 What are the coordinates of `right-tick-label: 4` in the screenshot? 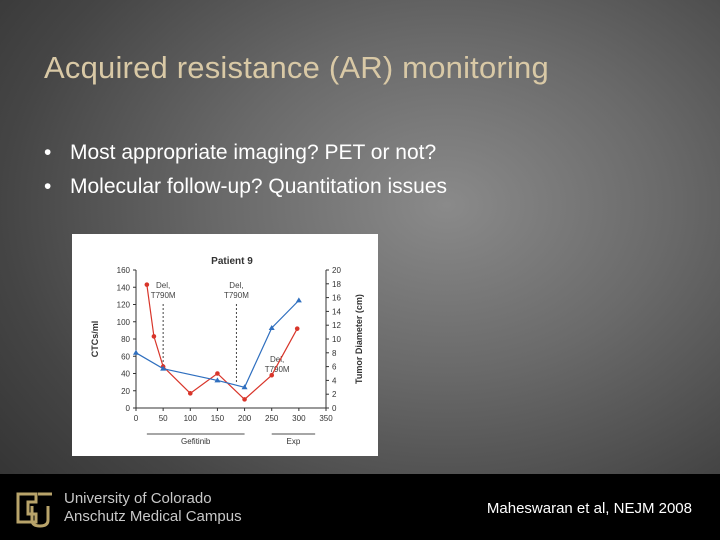 It's located at (334, 380).